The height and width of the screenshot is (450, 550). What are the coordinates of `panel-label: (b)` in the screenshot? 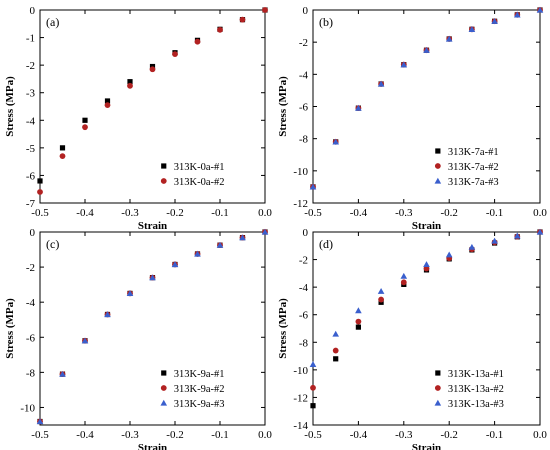 It's located at (326, 22).